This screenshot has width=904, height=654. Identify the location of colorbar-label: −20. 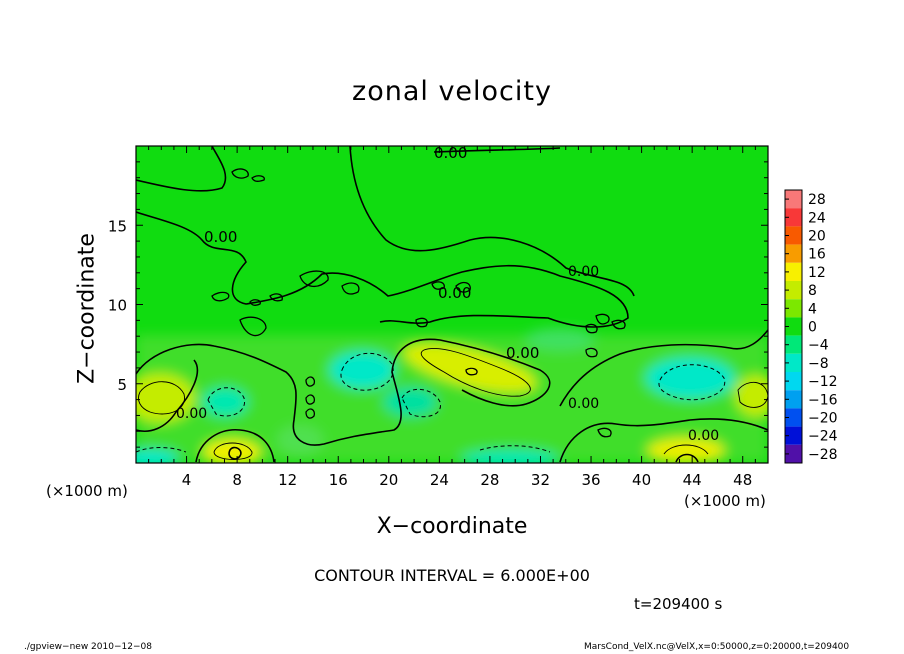
(823, 419).